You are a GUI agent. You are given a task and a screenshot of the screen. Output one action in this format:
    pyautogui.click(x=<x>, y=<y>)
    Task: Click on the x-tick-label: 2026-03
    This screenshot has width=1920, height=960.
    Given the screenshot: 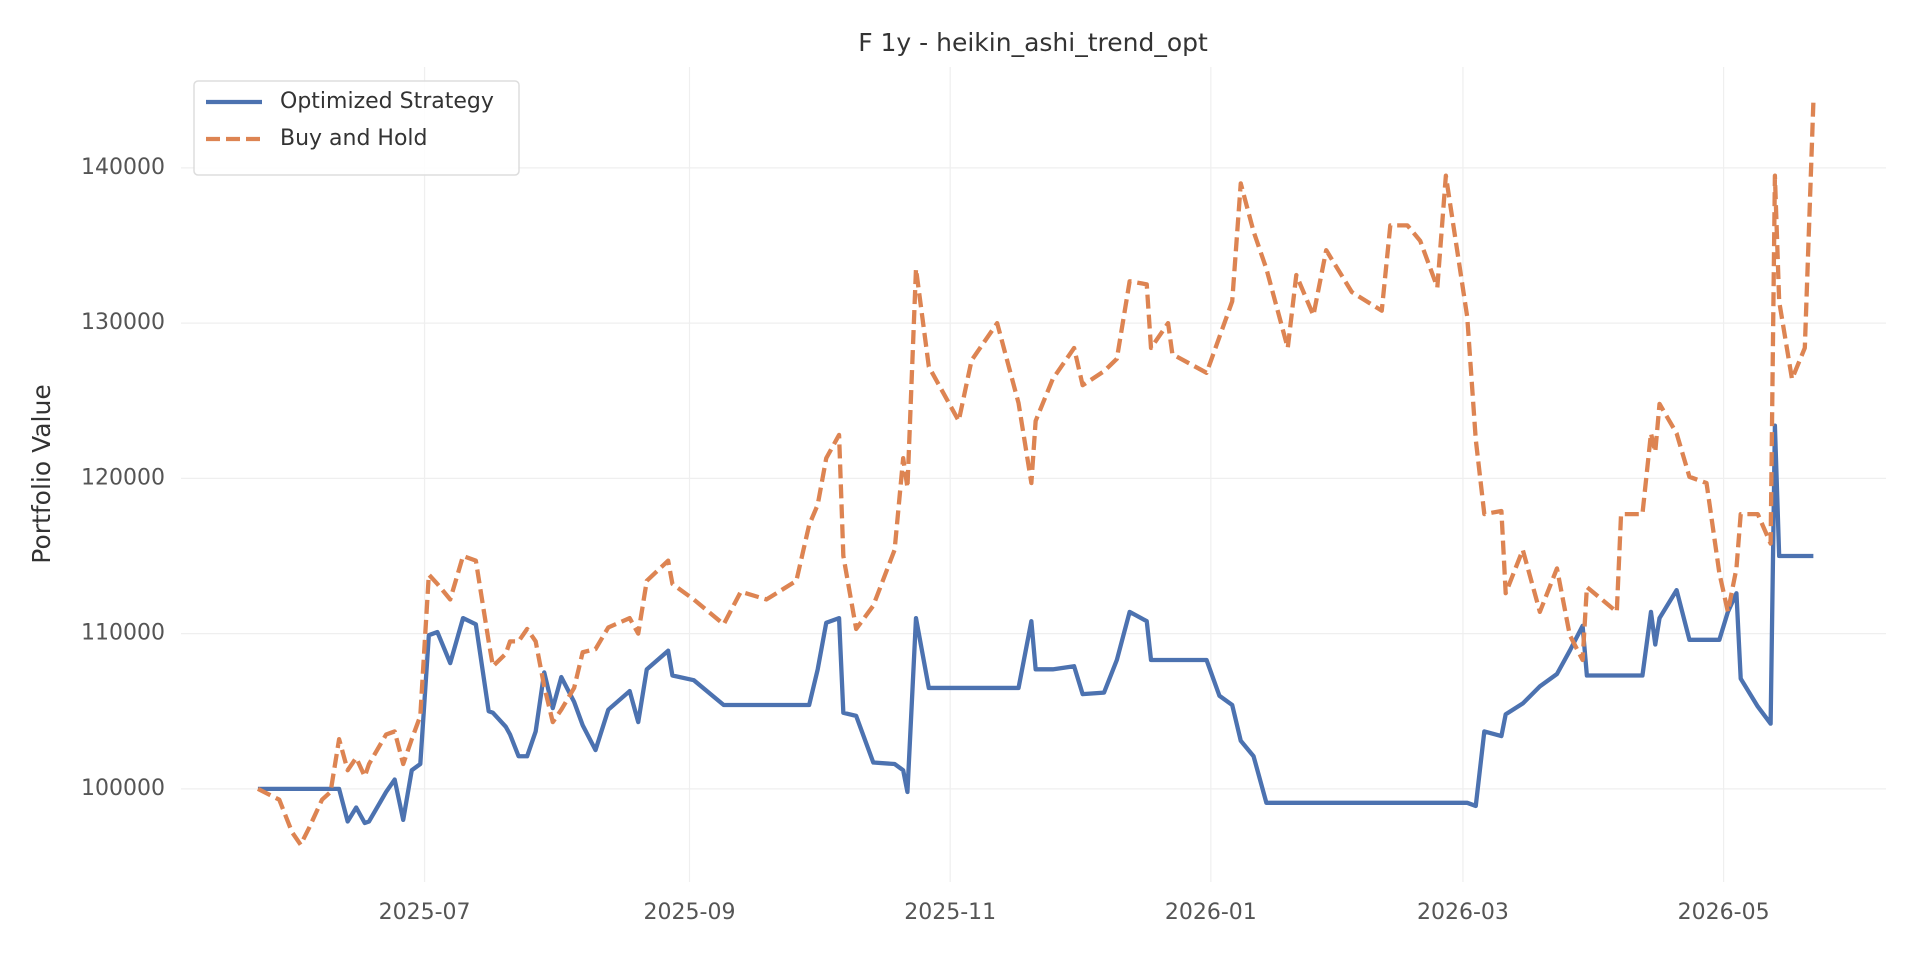 What is the action you would take?
    pyautogui.click(x=1463, y=912)
    